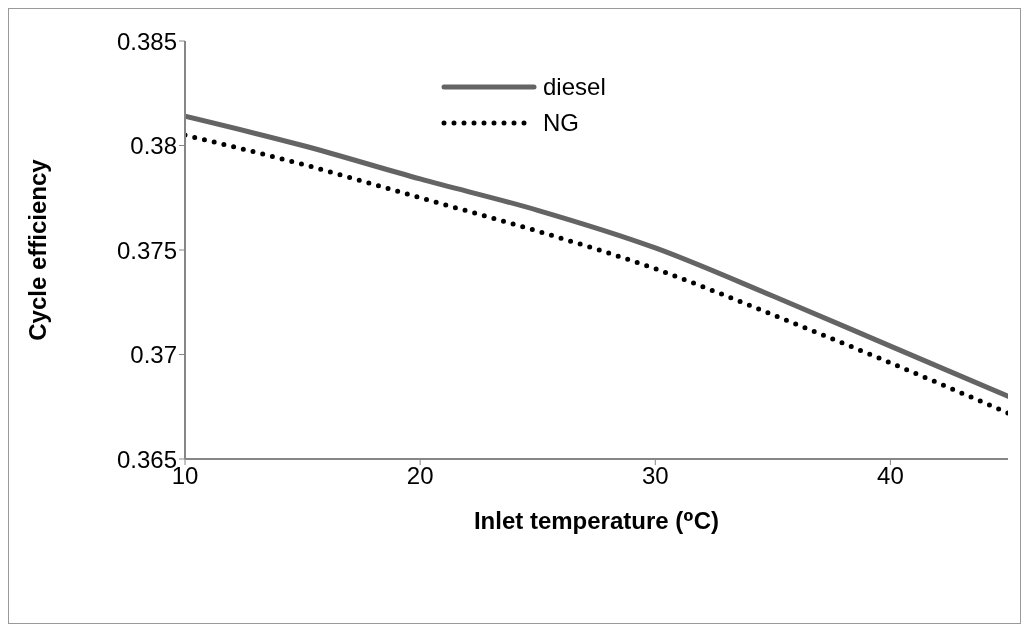  Describe the element at coordinates (146, 41) in the screenshot. I see `y-tick-label: 0.385` at that location.